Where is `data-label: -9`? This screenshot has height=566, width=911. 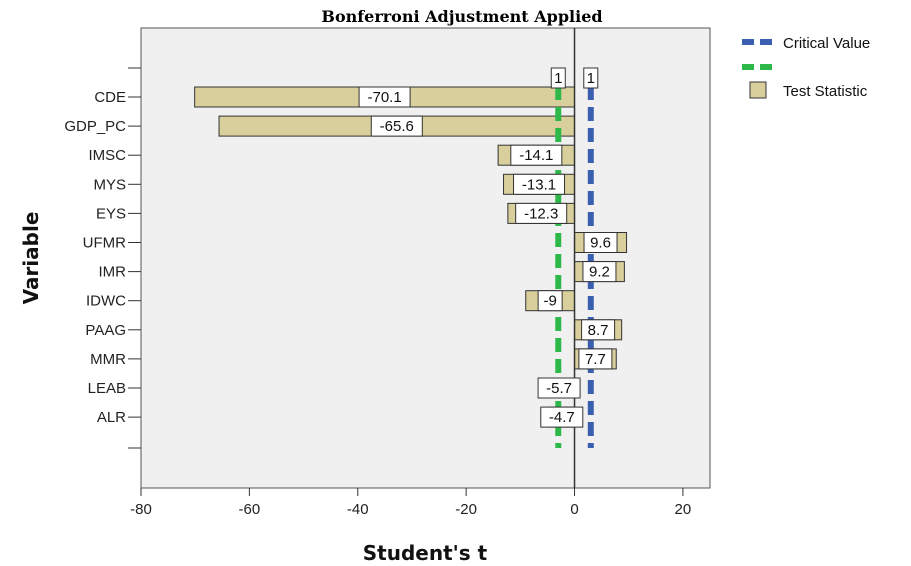
data-label: -9 is located at coordinates (549, 301).